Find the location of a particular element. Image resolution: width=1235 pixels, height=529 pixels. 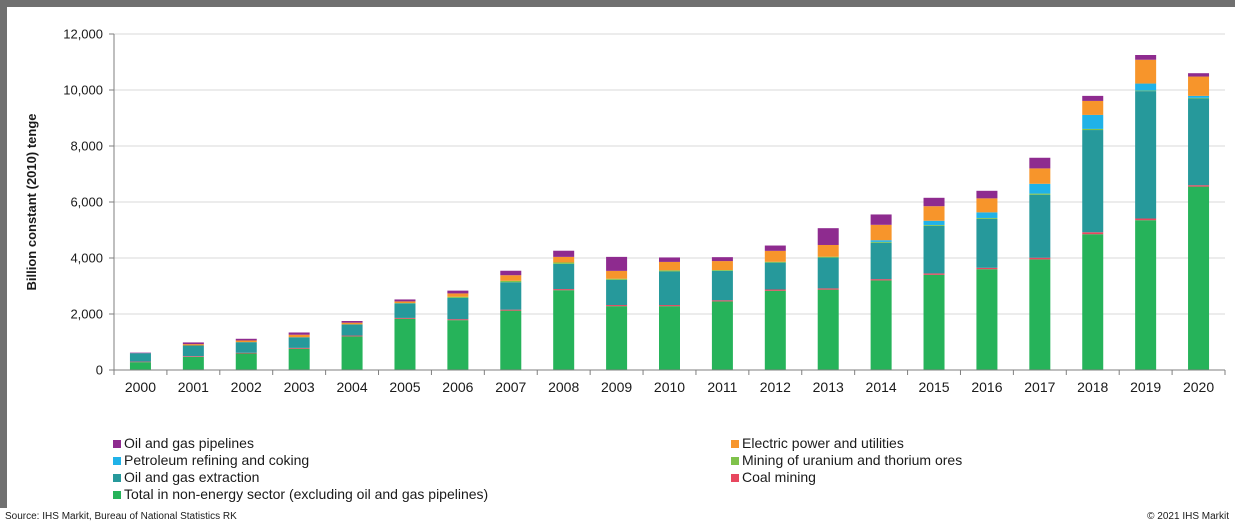

y-tick-label: 0 is located at coordinates (99, 370).